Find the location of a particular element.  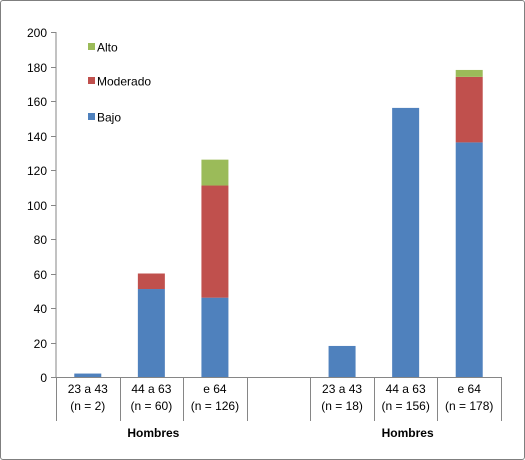

legend-label-moderado: Moderado is located at coordinates (124, 82).